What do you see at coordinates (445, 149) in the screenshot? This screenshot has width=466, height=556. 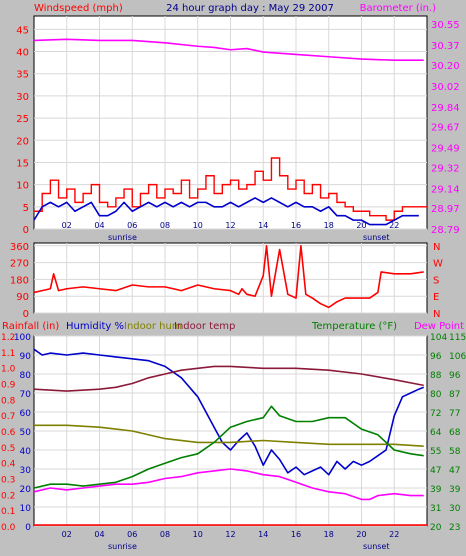 I see `barometer-tick-label: 29.49` at bounding box center [445, 149].